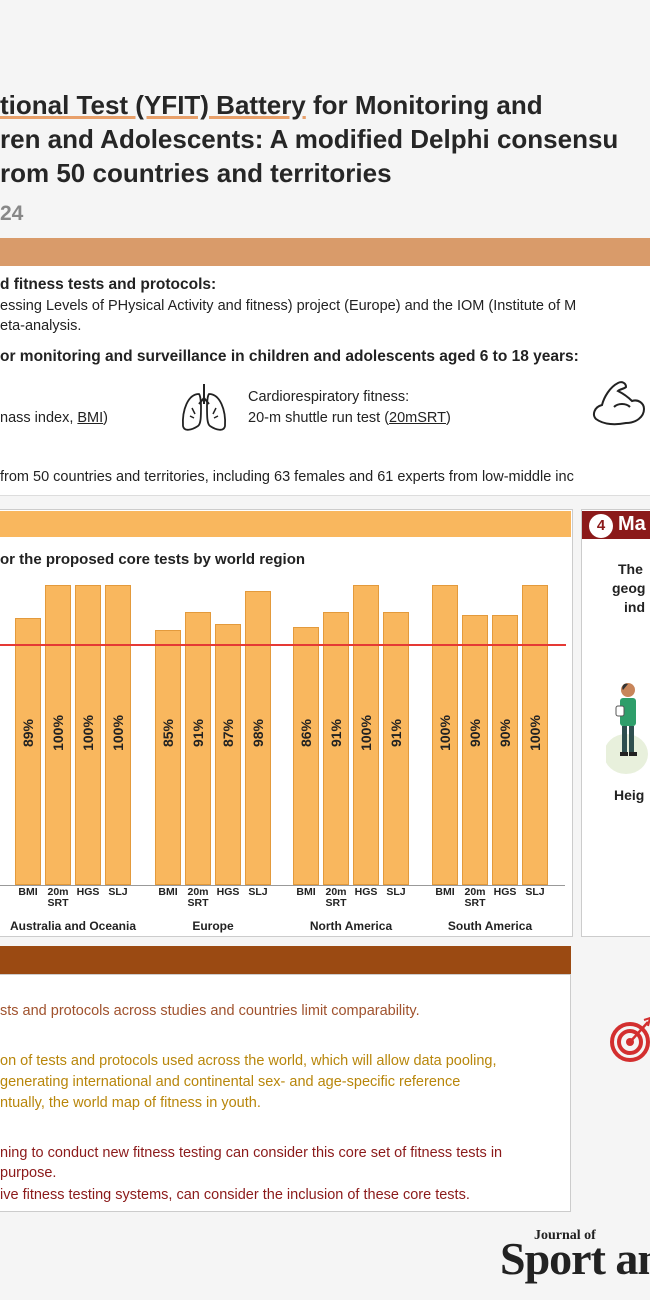 Image resolution: width=650 pixels, height=1300 pixels. I want to click on side-text-1: The, so click(630, 569).